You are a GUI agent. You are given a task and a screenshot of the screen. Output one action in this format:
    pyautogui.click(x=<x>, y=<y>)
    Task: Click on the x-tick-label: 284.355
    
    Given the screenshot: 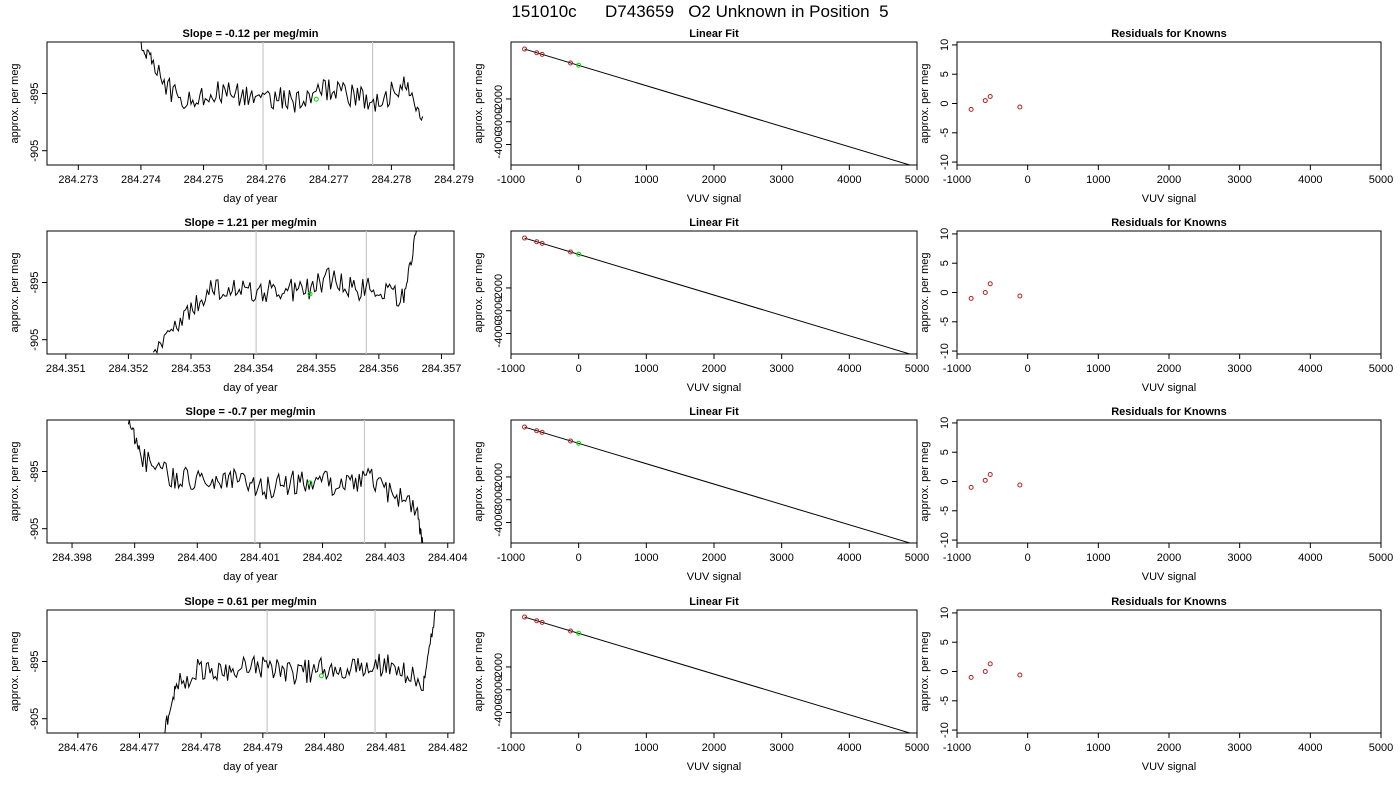 What is the action you would take?
    pyautogui.click(x=316, y=369)
    